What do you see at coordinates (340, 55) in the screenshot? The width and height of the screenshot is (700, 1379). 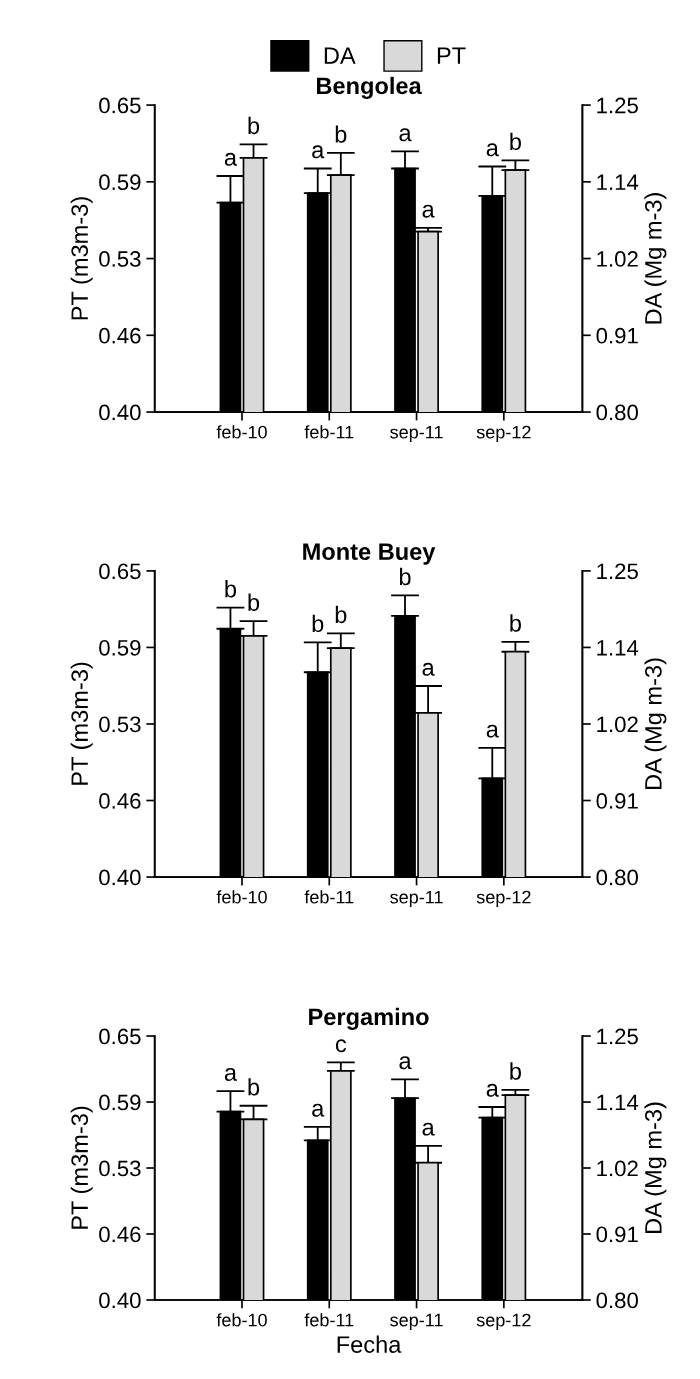 I see `legend-label: DA` at bounding box center [340, 55].